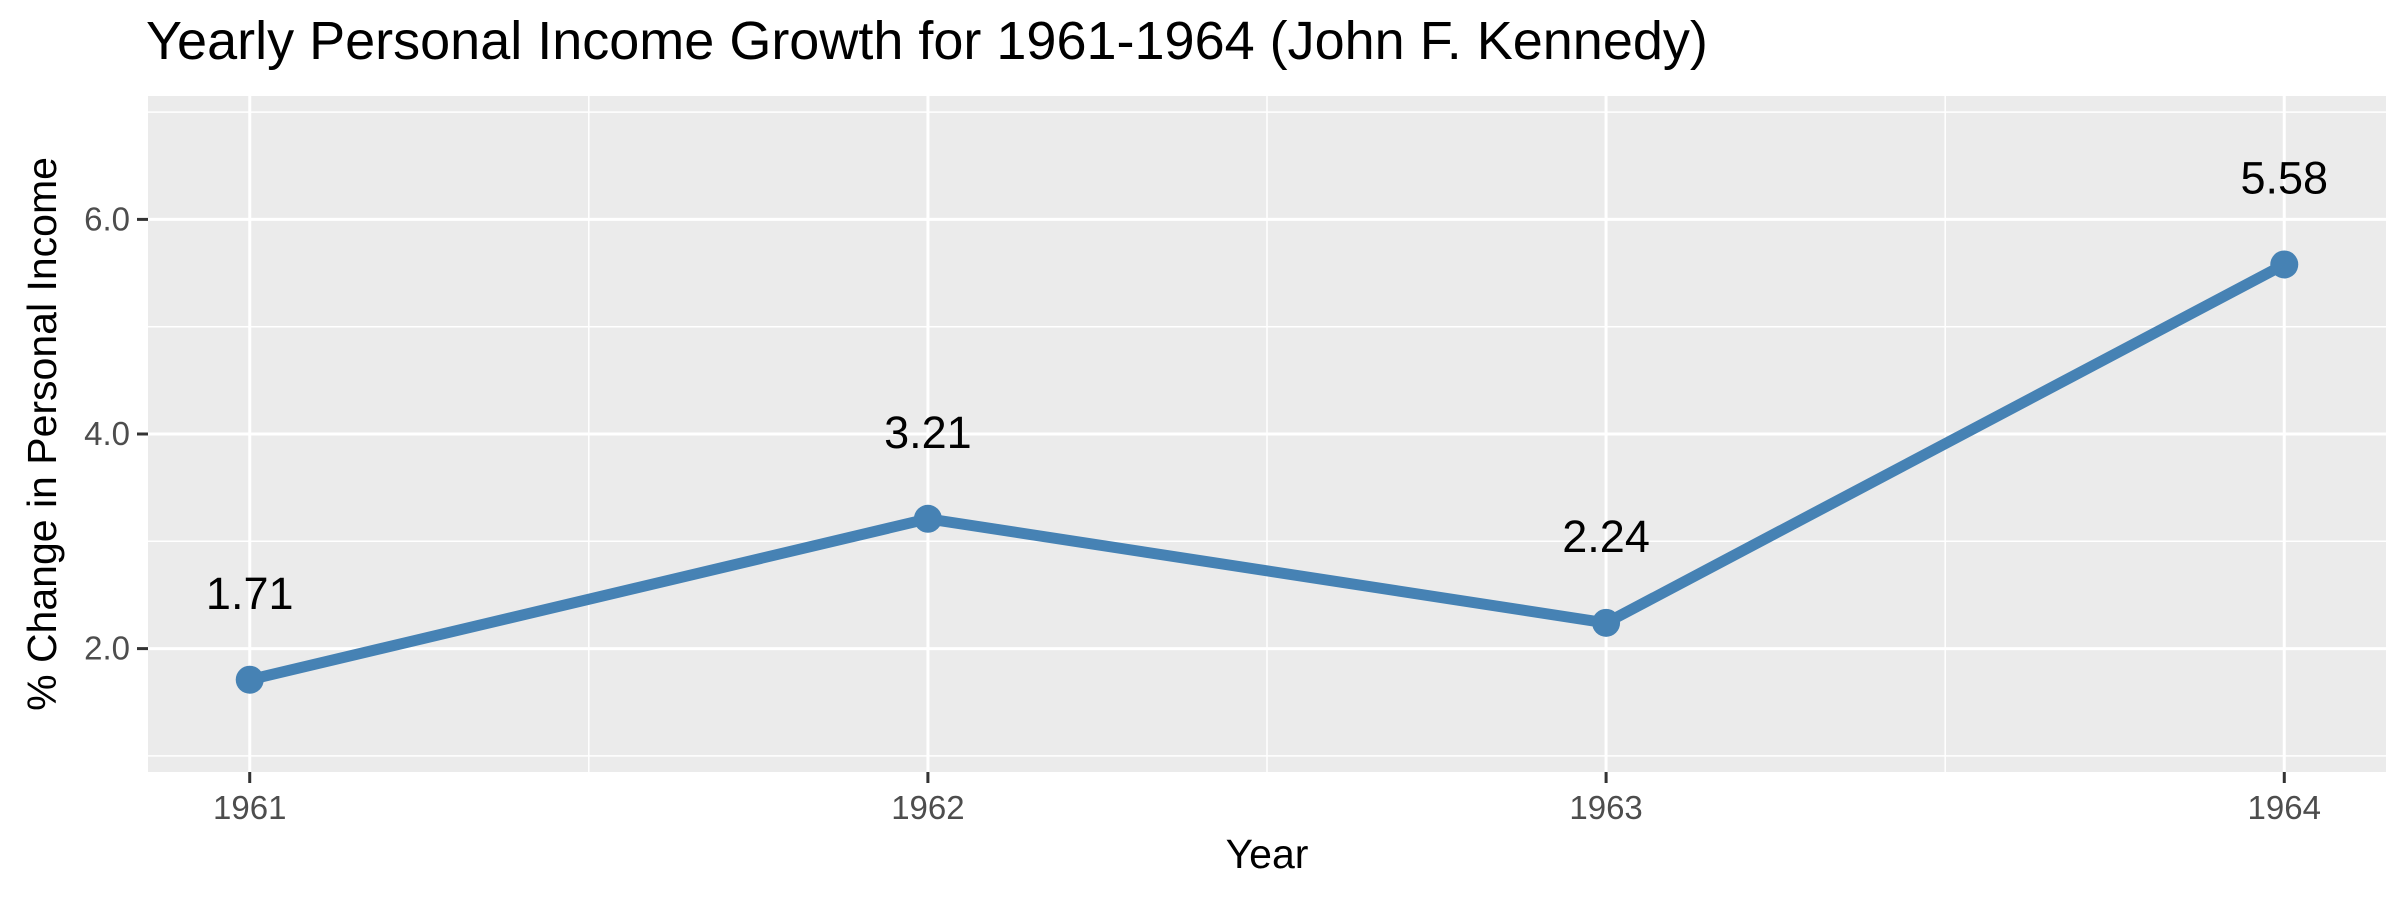 The width and height of the screenshot is (2400, 900). Describe the element at coordinates (2284, 807) in the screenshot. I see `x-tick-label: 1964` at that location.